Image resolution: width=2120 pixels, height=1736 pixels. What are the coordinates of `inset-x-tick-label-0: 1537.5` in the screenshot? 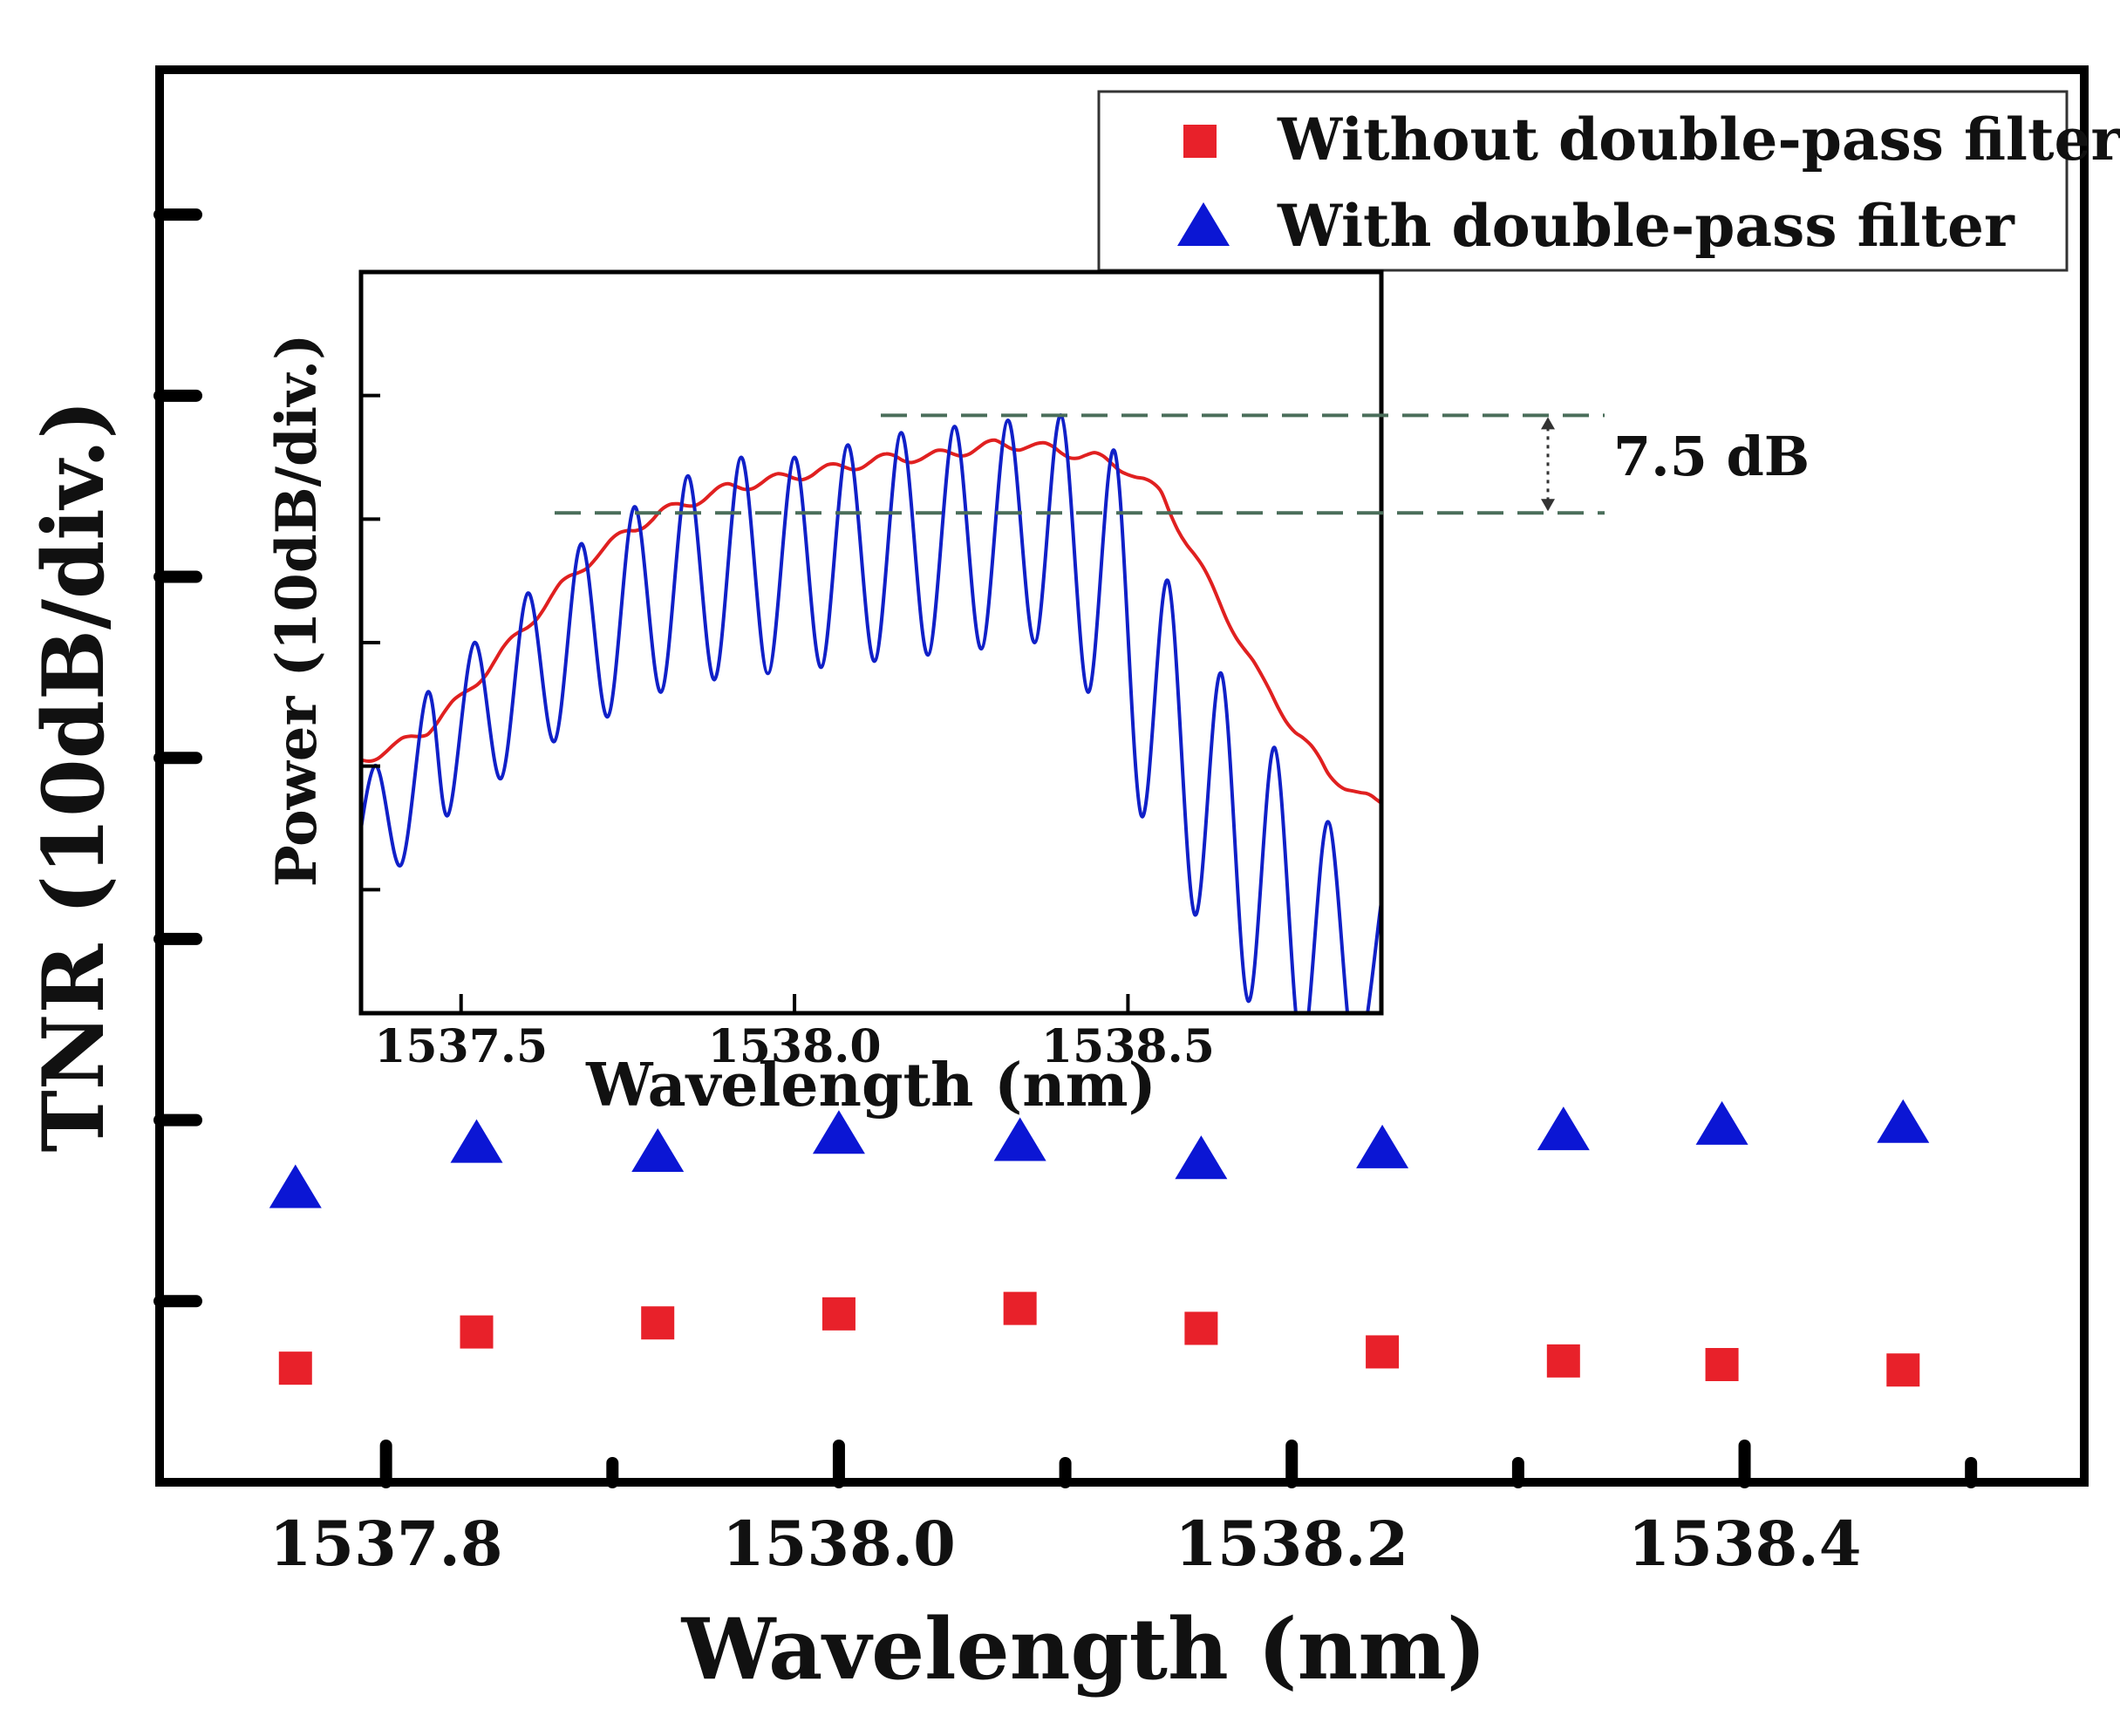 It's located at (461, 1046).